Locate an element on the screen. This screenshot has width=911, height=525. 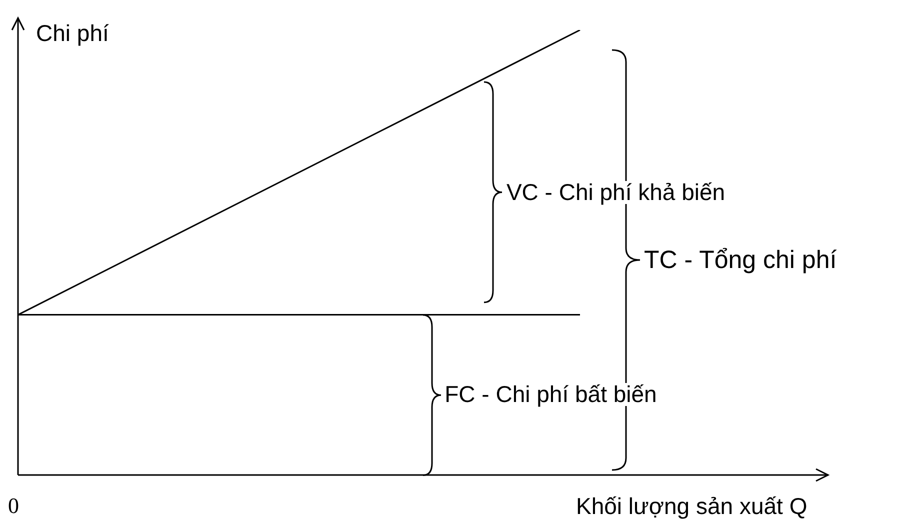
annotation: TC - Tổng chi phí is located at coordinates (740, 260).